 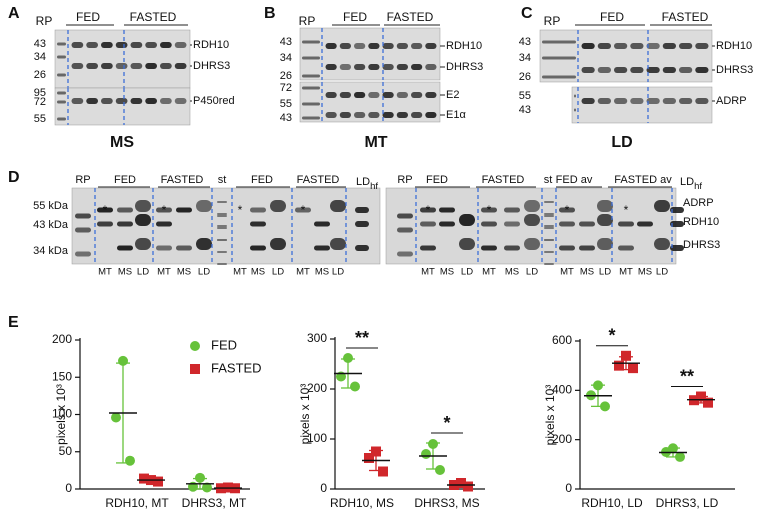 What do you see at coordinates (621, 142) in the screenshot?
I see `panel-caption: LD` at bounding box center [621, 142].